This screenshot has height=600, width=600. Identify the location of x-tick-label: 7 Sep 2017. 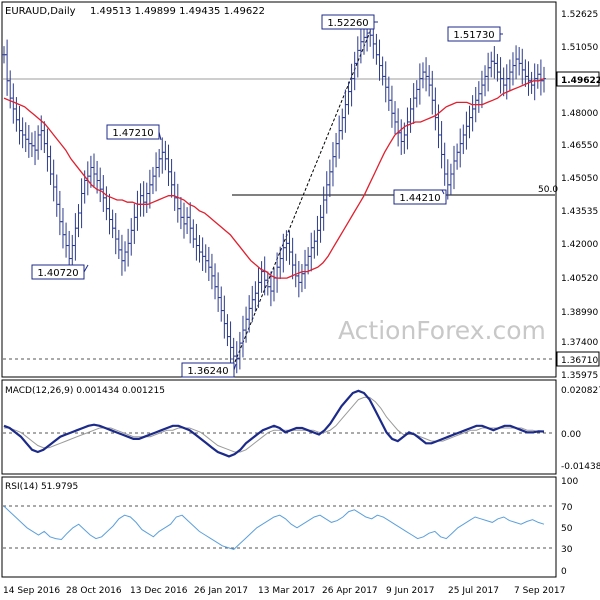
(539, 591).